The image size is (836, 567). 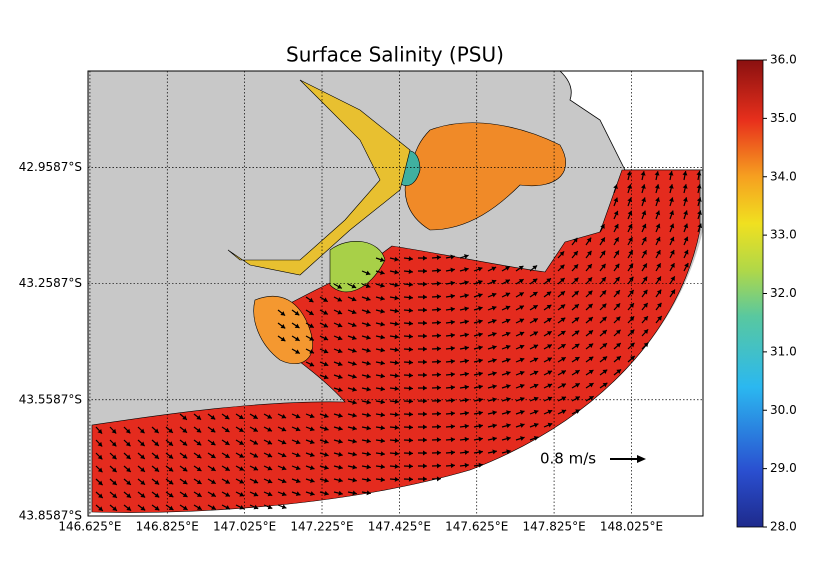 What do you see at coordinates (476, 527) in the screenshot?
I see `x-tick-label: 147.625°E` at bounding box center [476, 527].